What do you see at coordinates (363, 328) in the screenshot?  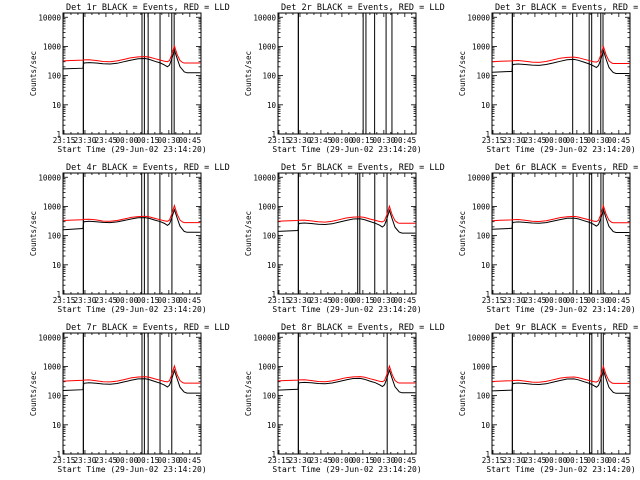 I see `panel-title: Det 8r BLACK = Events, RED = LLD` at bounding box center [363, 328].